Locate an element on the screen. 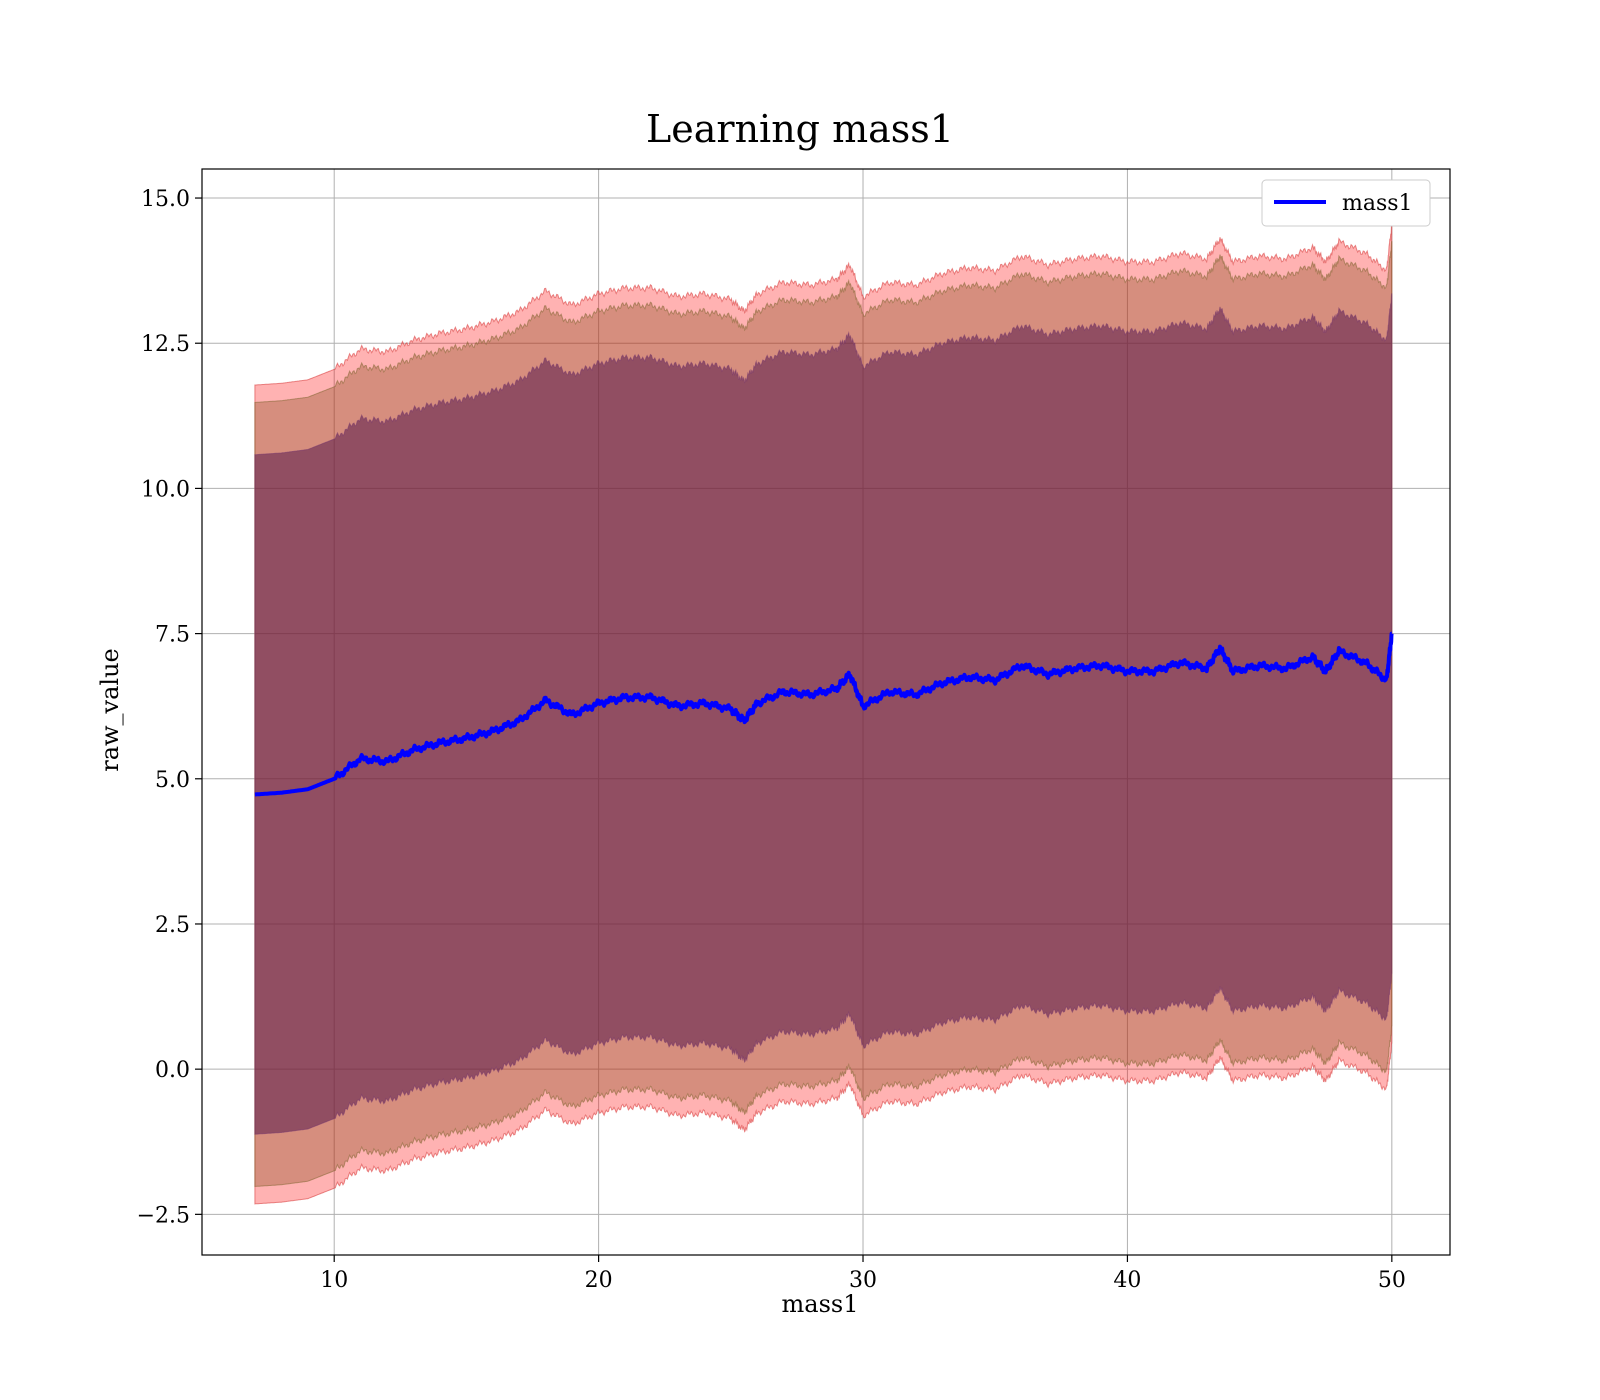 This screenshot has height=1400, width=1600. x-tick-label: 40 is located at coordinates (1127, 1280).